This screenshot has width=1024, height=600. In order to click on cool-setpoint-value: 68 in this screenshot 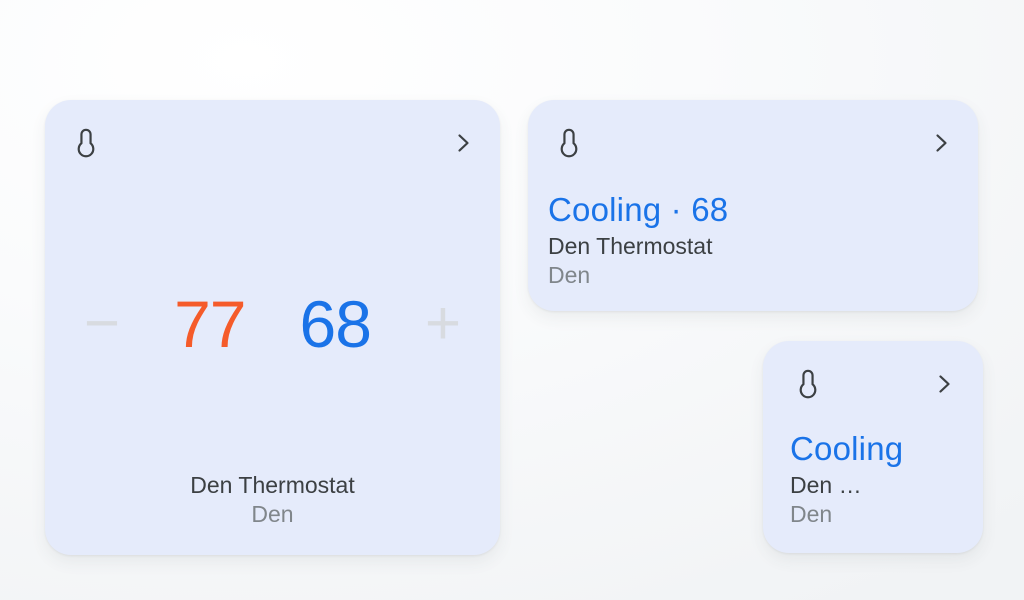, I will do `click(335, 324)`.